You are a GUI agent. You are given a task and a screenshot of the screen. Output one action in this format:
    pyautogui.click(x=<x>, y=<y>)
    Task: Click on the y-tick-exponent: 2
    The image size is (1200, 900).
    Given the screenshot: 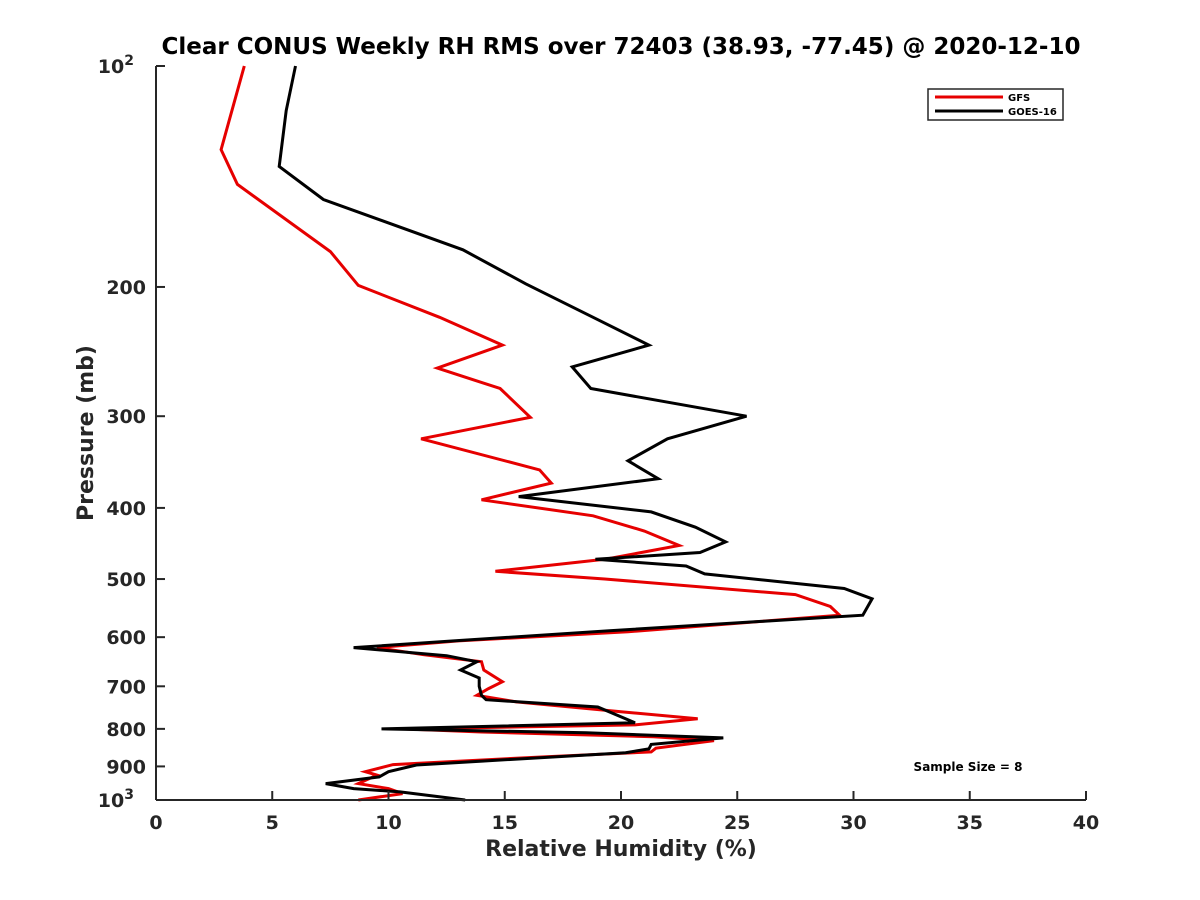 What is the action you would take?
    pyautogui.click(x=129, y=61)
    